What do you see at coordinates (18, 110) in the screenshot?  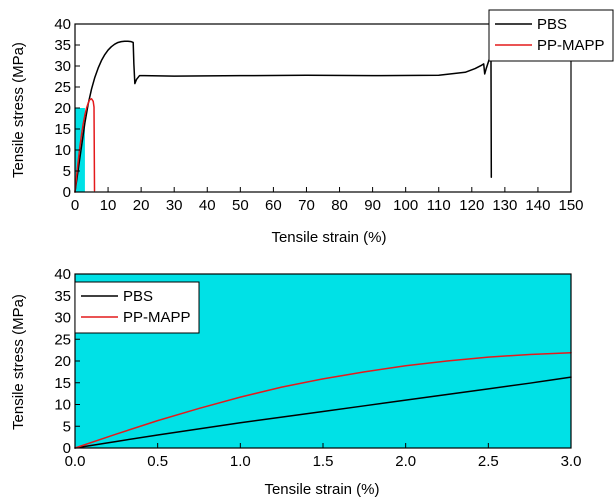 I see `chart-full-range-y-axis-title: Tensile stress (MPa)` at bounding box center [18, 110].